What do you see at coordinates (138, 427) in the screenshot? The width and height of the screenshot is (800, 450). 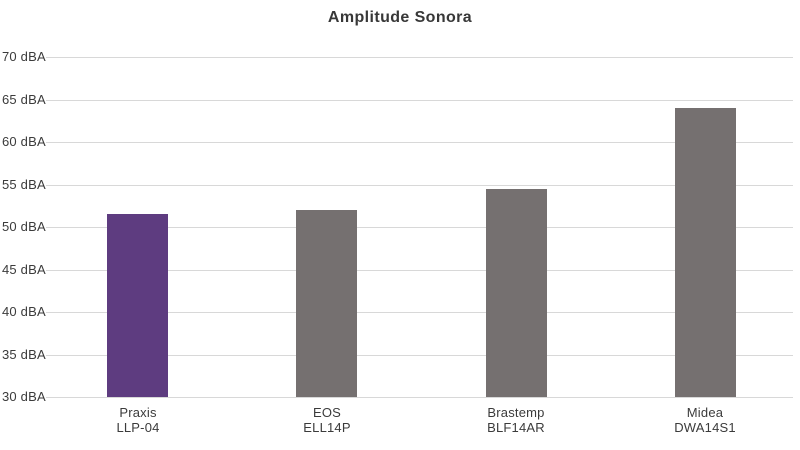 I see `category-model-label: LLP-04` at bounding box center [138, 427].